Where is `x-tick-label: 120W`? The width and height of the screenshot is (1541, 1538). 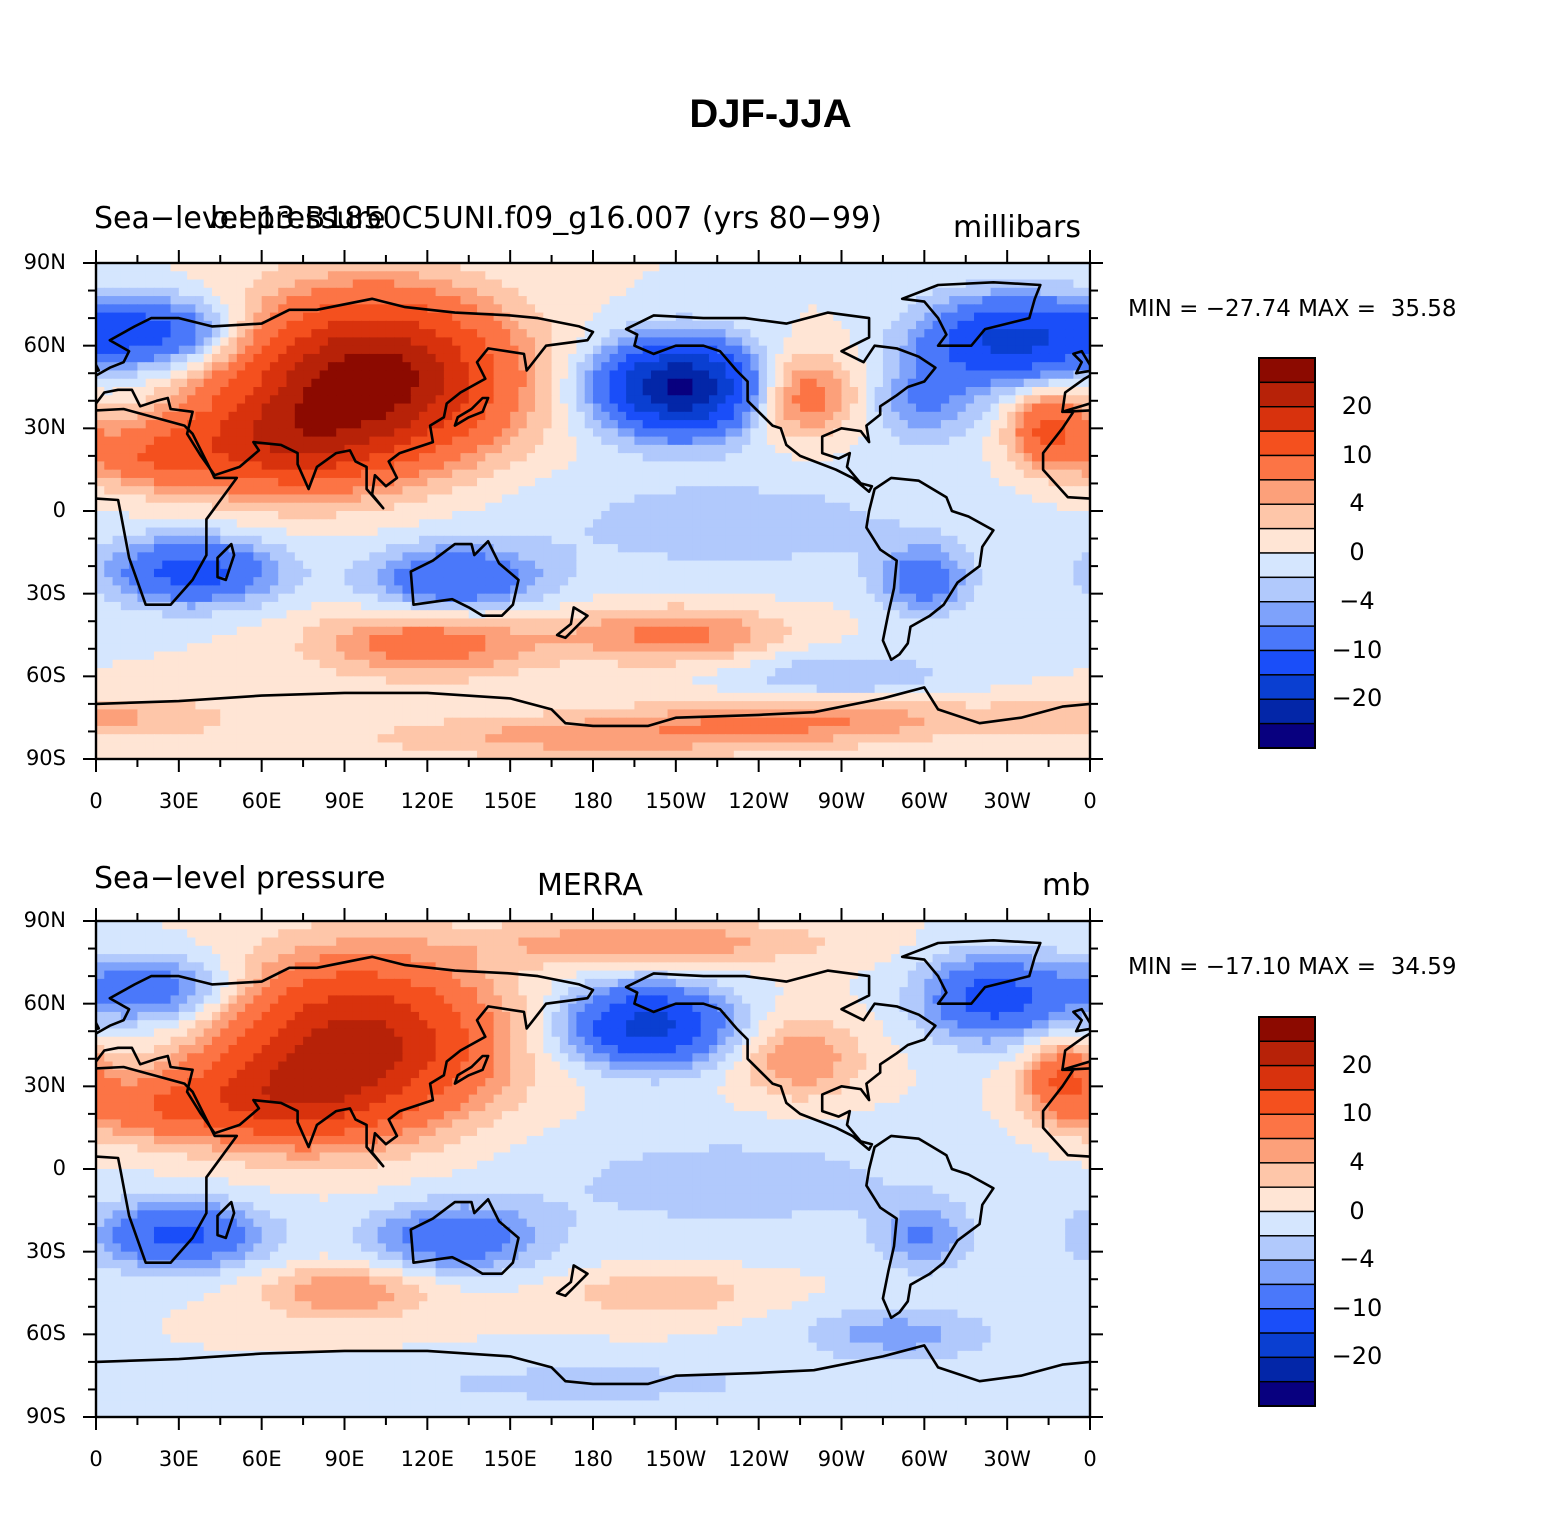 x-tick-label: 120W is located at coordinates (759, 801).